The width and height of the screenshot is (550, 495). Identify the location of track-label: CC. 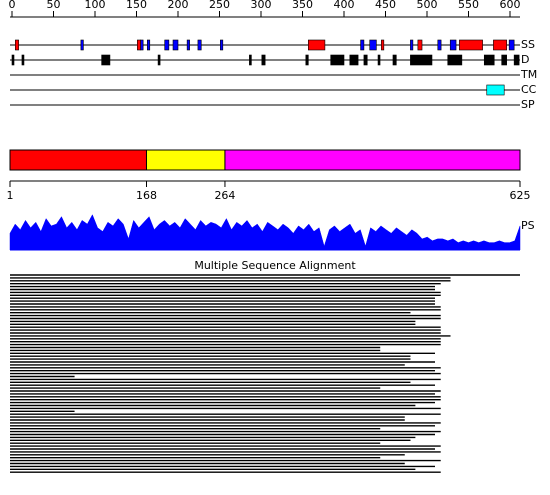
(529, 89).